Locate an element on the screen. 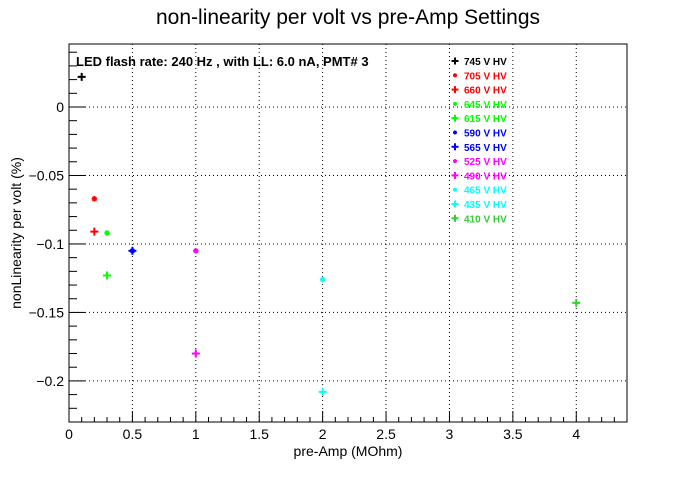  legend-label: 615 V HV is located at coordinates (485, 119).